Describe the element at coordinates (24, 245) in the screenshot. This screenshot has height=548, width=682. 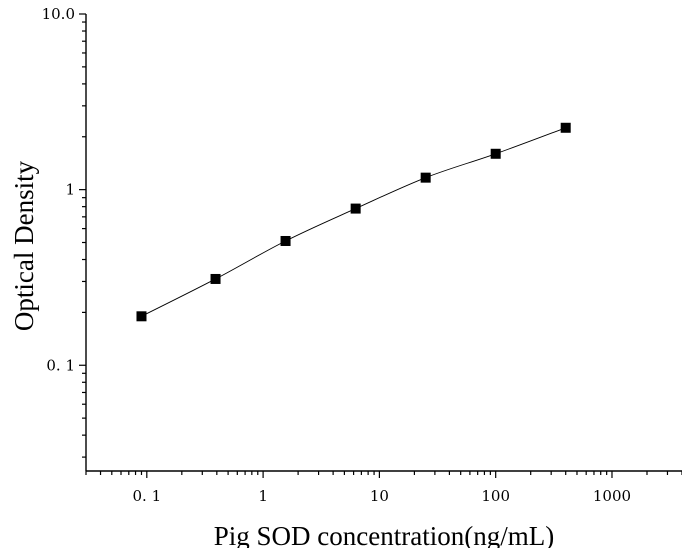
I see `y-axis-title: Optical Density` at that location.